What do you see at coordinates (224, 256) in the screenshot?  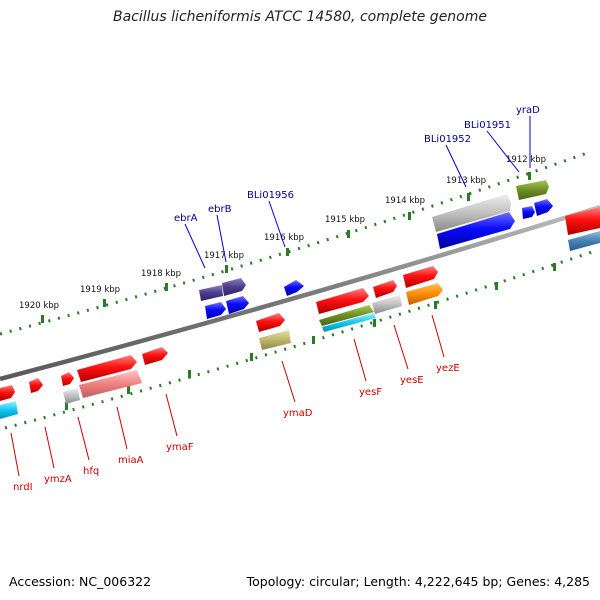 I see `kbp-label: 1917 kbp` at bounding box center [224, 256].